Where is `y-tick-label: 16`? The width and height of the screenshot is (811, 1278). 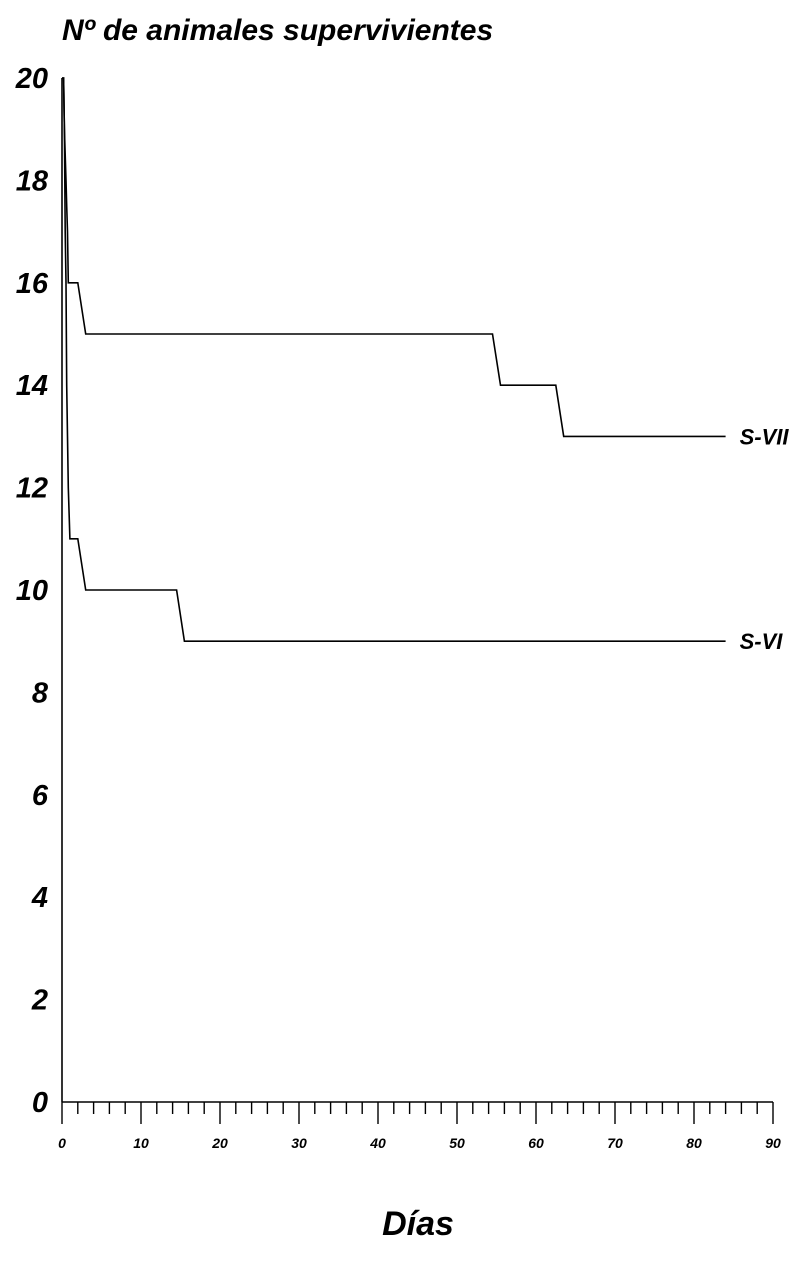
y-tick-label: 16 is located at coordinates (32, 284).